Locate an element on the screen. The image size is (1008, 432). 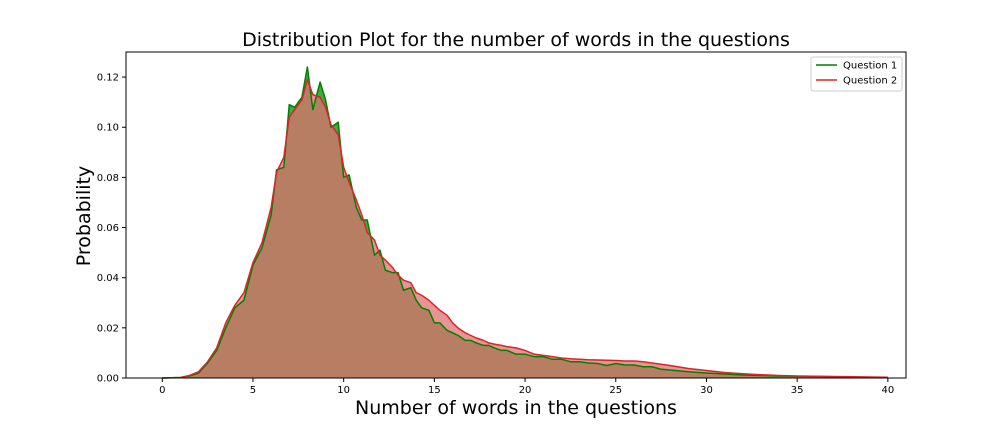
y-tick-label: 0.08 is located at coordinates (108, 178).